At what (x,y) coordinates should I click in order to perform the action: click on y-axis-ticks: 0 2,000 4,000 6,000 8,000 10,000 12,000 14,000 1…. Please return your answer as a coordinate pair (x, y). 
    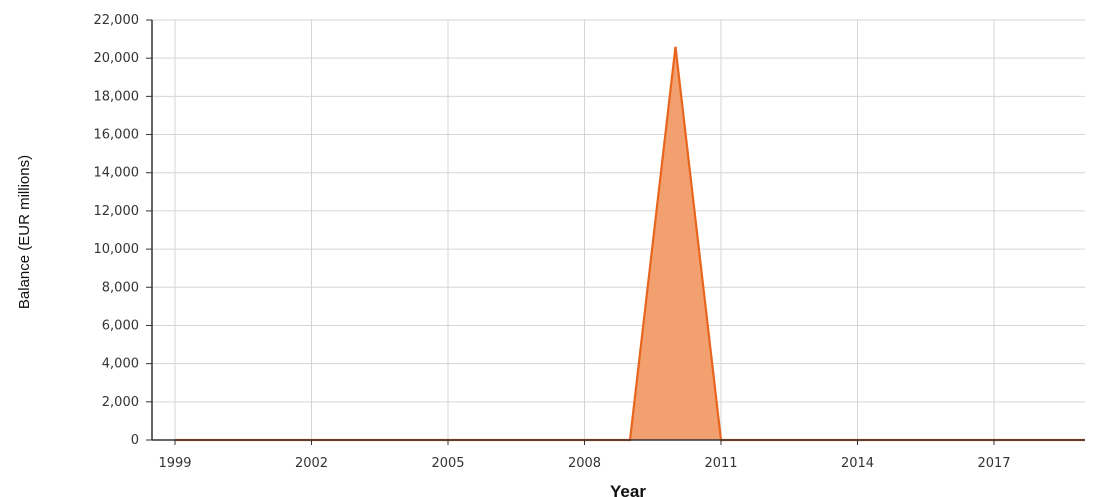
    Looking at the image, I should click on (123, 230).